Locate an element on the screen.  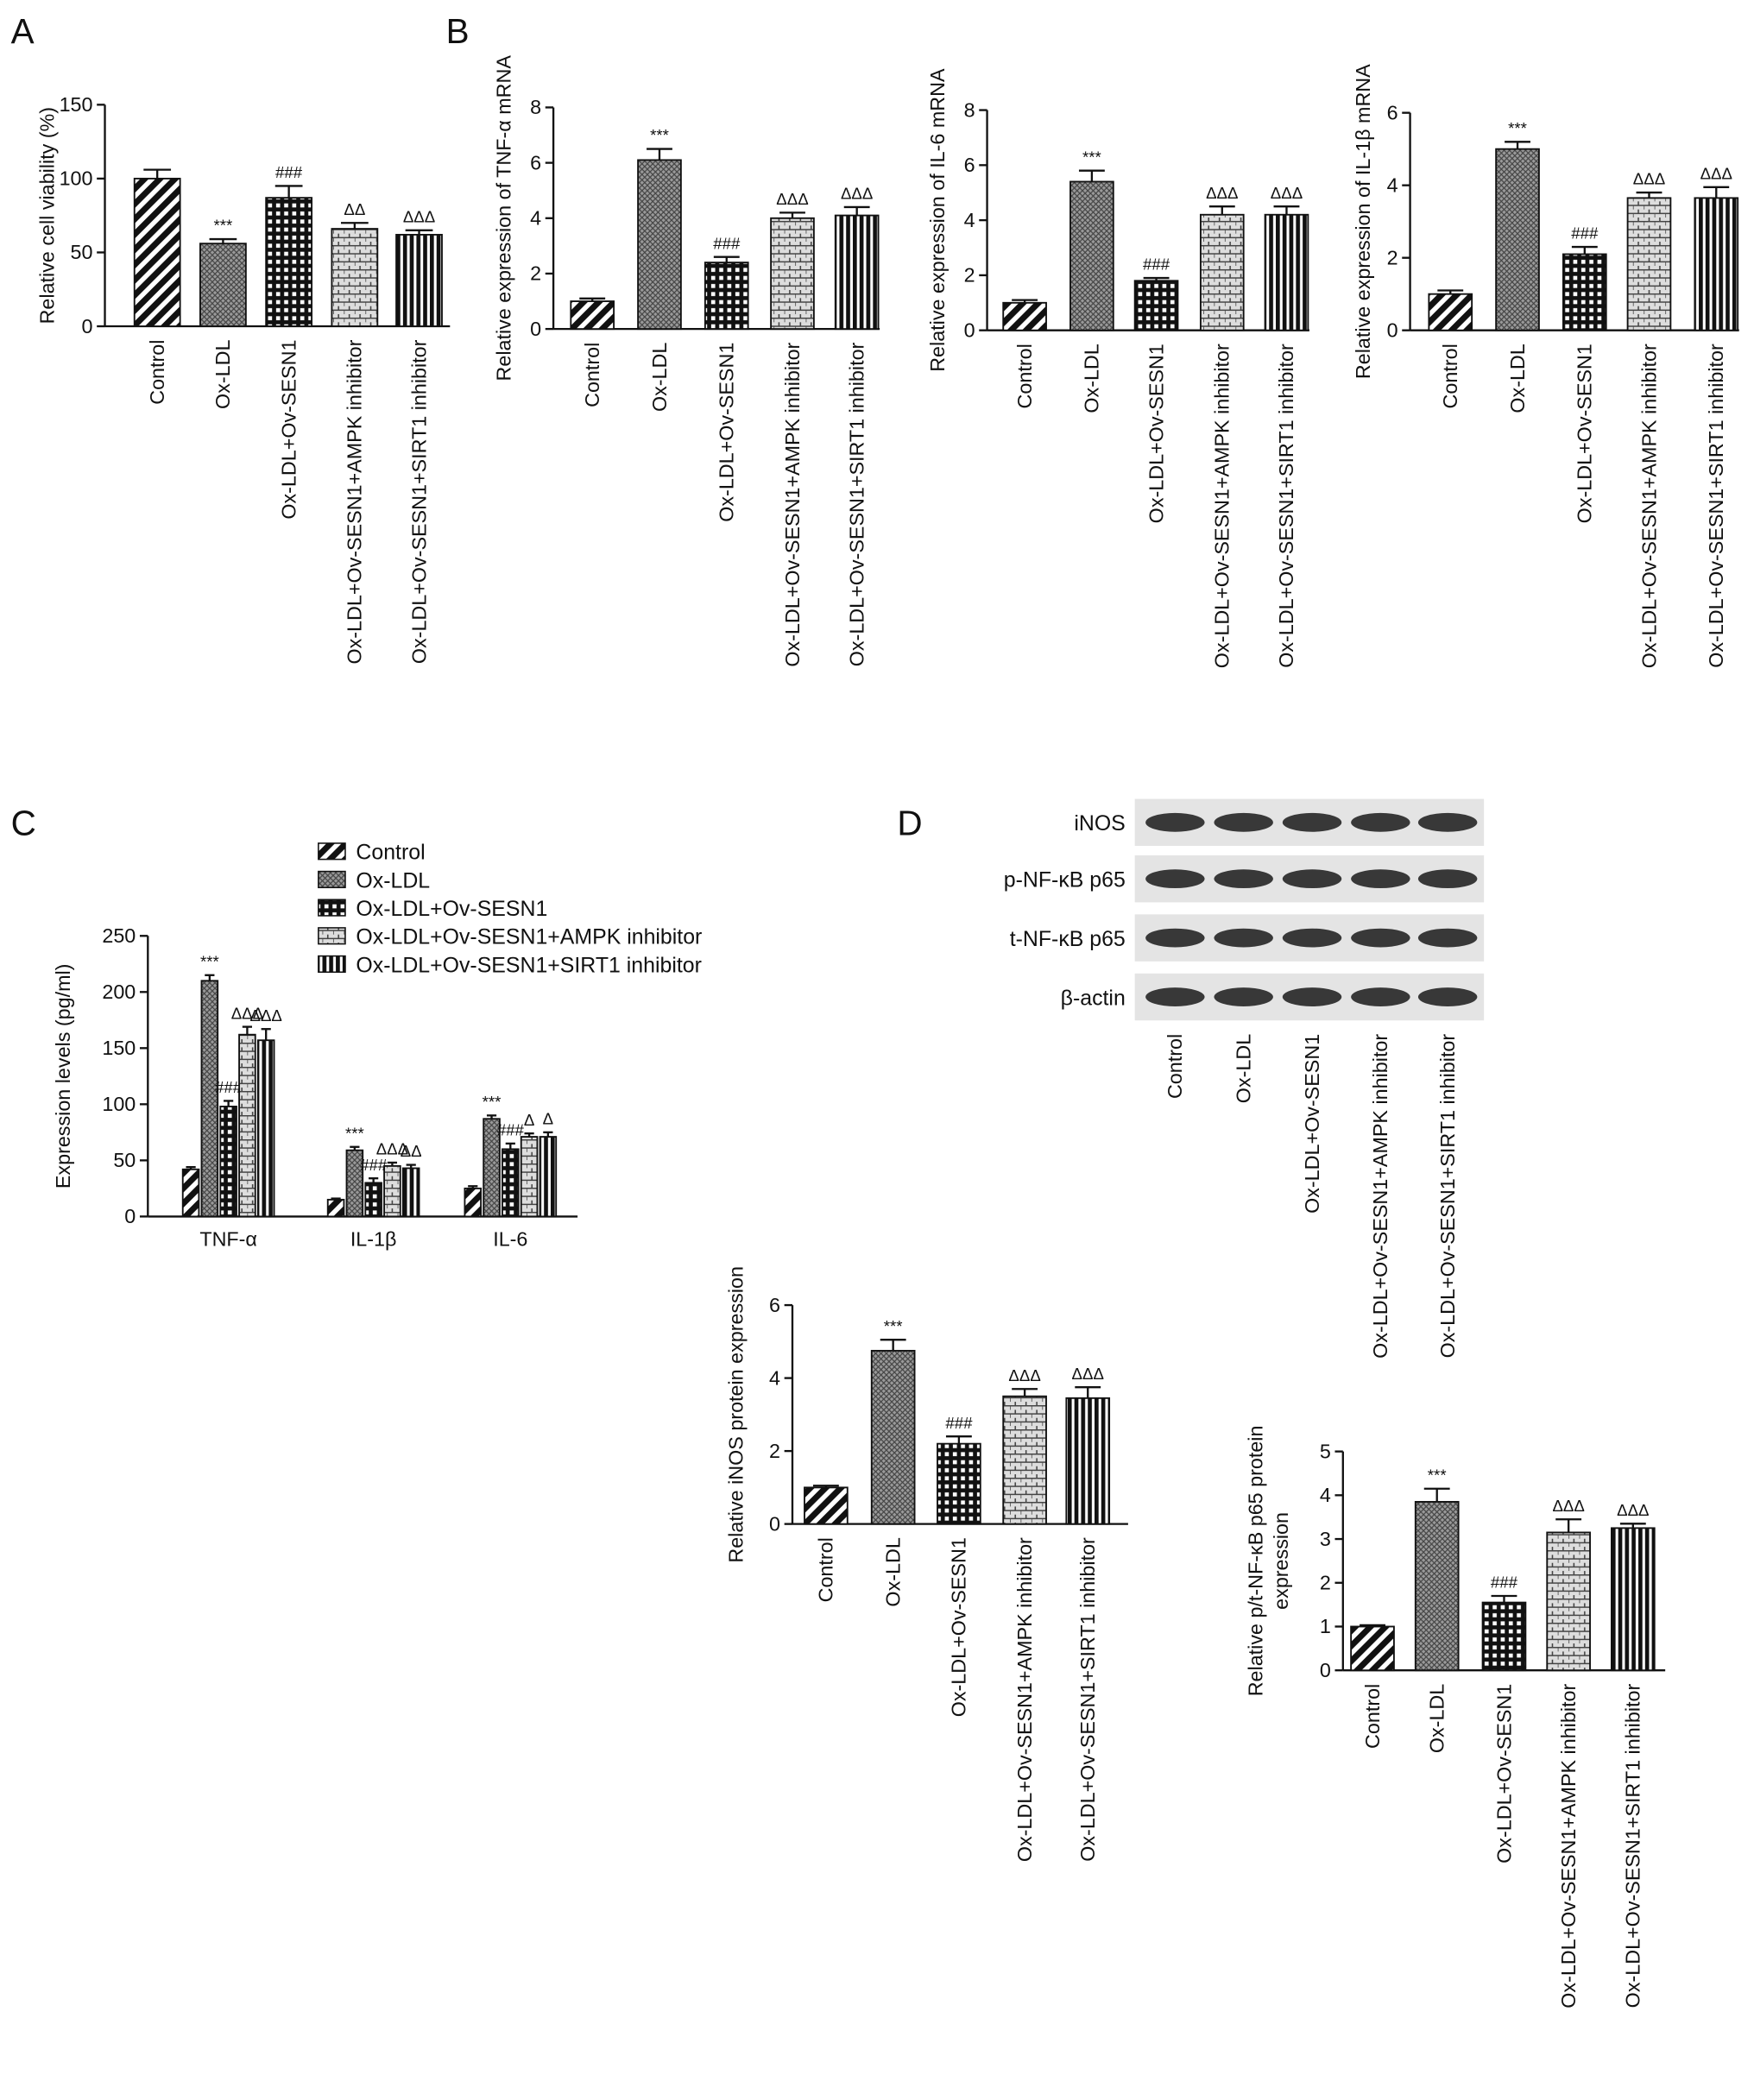
panel-letter: C is located at coordinates (23, 823).